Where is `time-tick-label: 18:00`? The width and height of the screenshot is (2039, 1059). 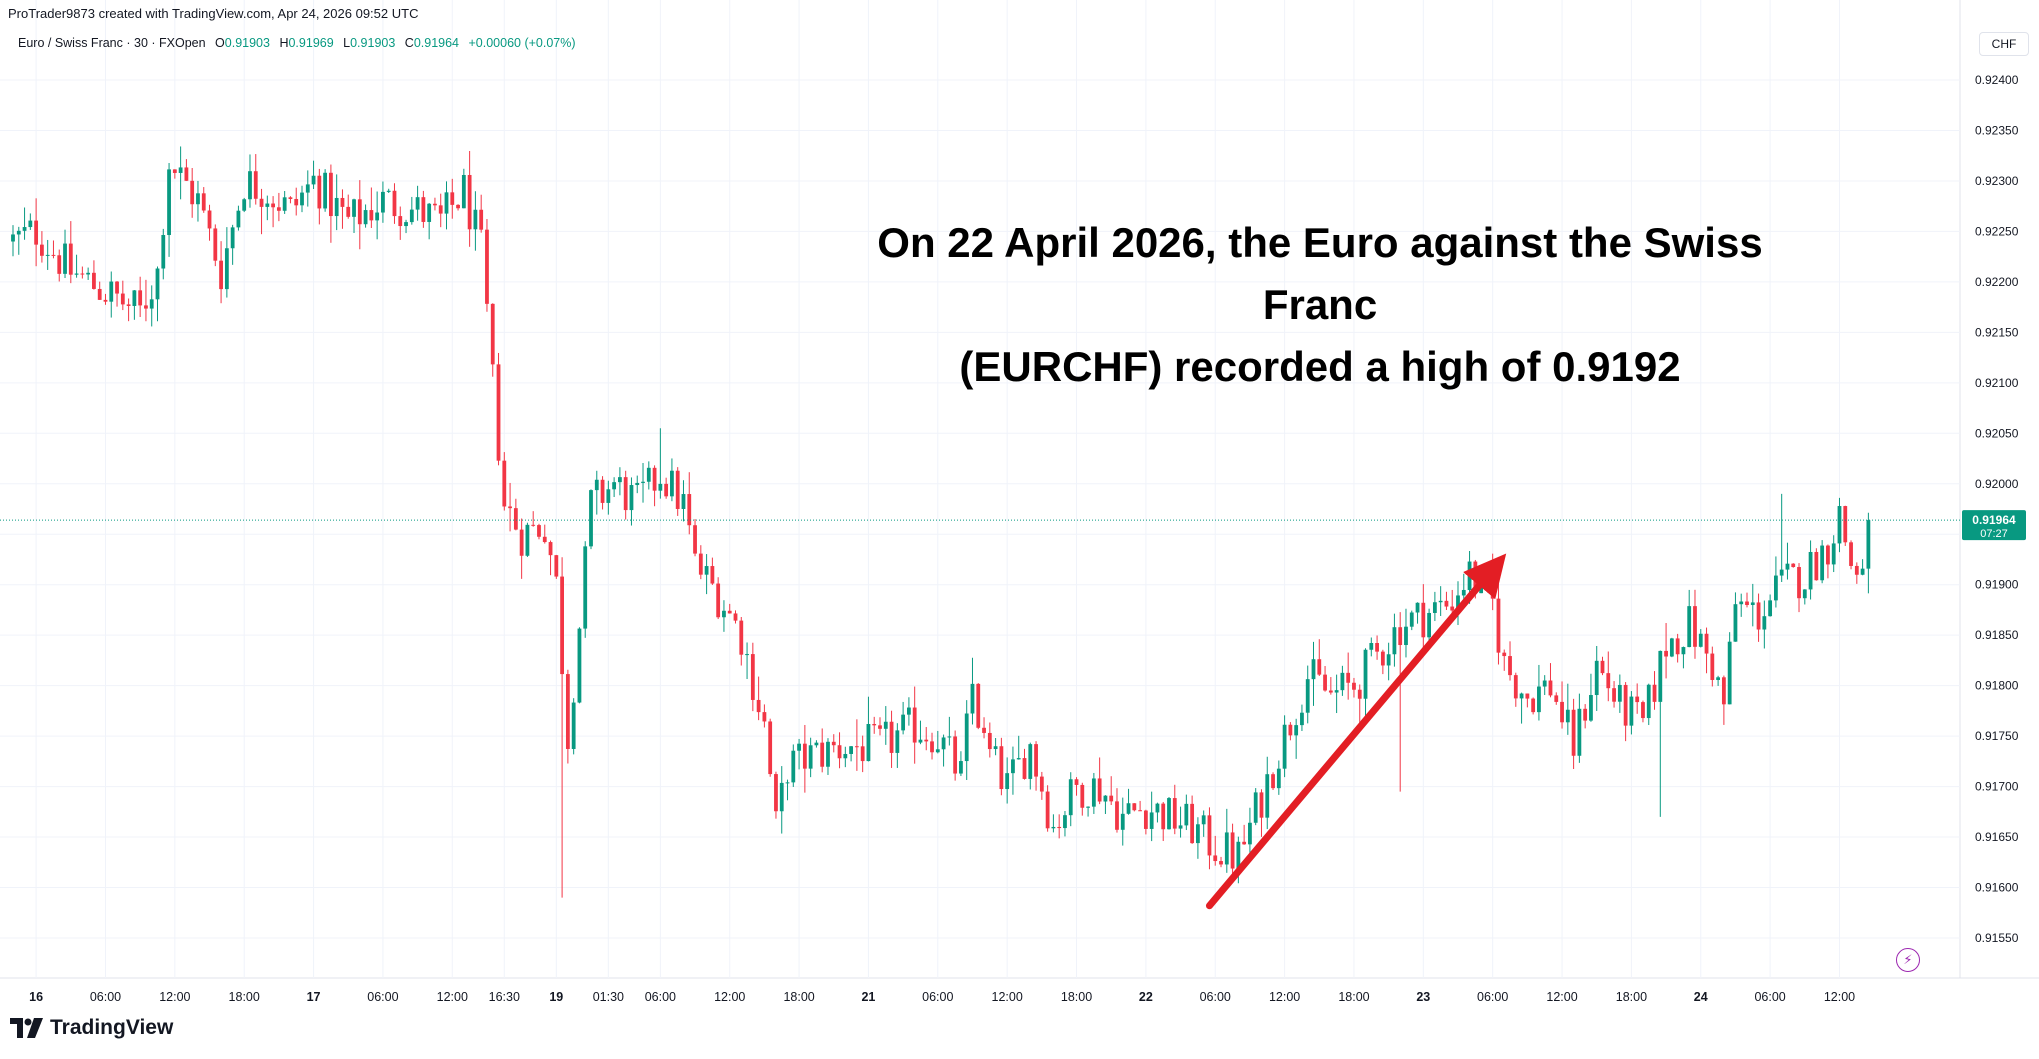
time-tick-label: 18:00 is located at coordinates (244, 997).